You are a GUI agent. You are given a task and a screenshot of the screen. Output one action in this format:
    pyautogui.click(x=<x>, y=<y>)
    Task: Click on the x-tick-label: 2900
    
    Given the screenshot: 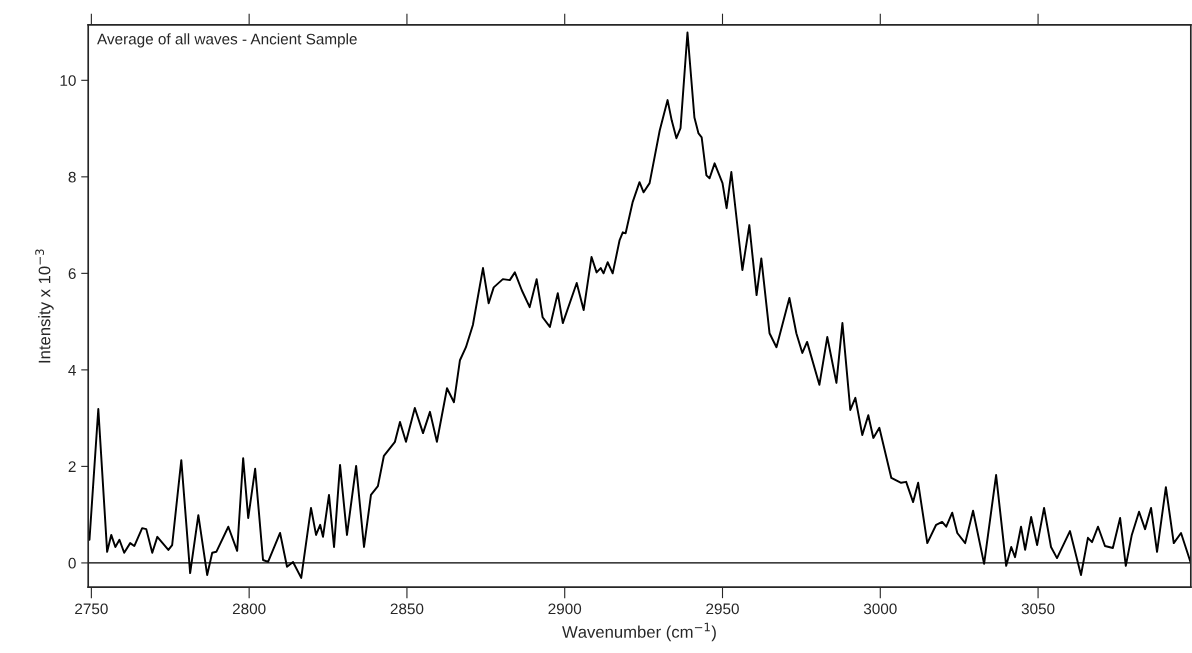 What is the action you would take?
    pyautogui.click(x=565, y=609)
    